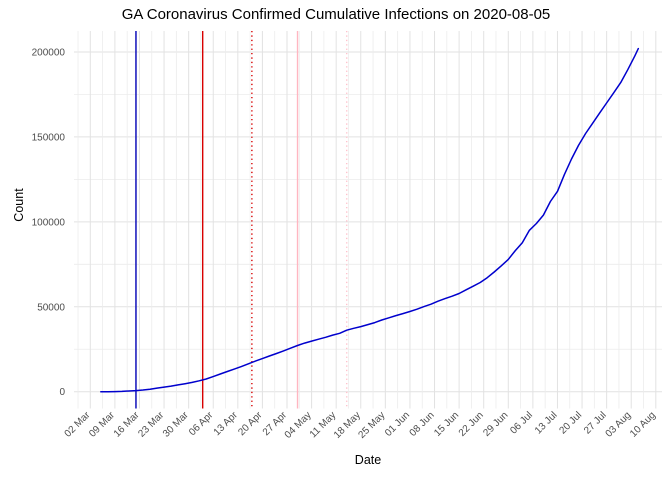 Image resolution: width=672 pixels, height=480 pixels. I want to click on x-tick-label: 08 Jun, so click(422, 424).